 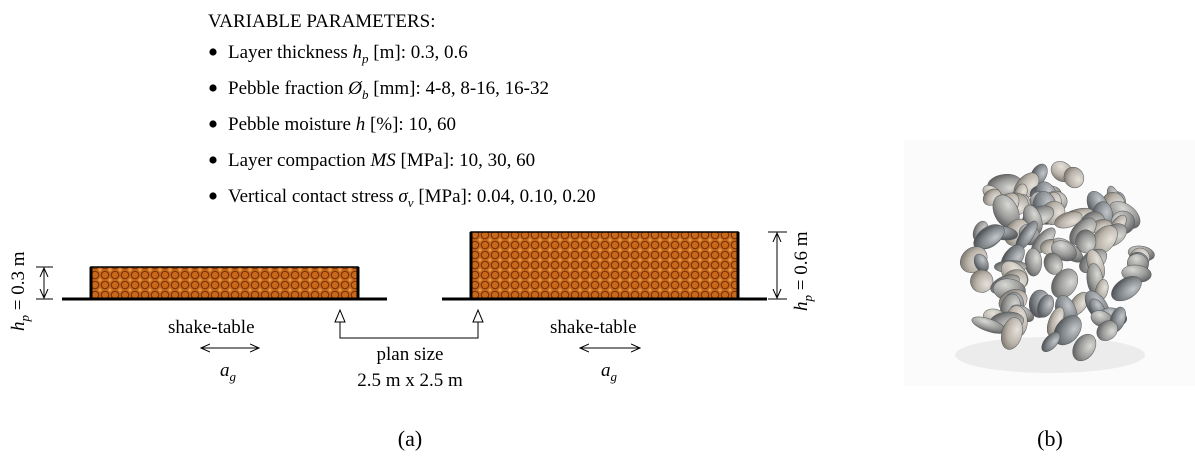 I want to click on accel-label-left: ag, so click(x=228, y=372).